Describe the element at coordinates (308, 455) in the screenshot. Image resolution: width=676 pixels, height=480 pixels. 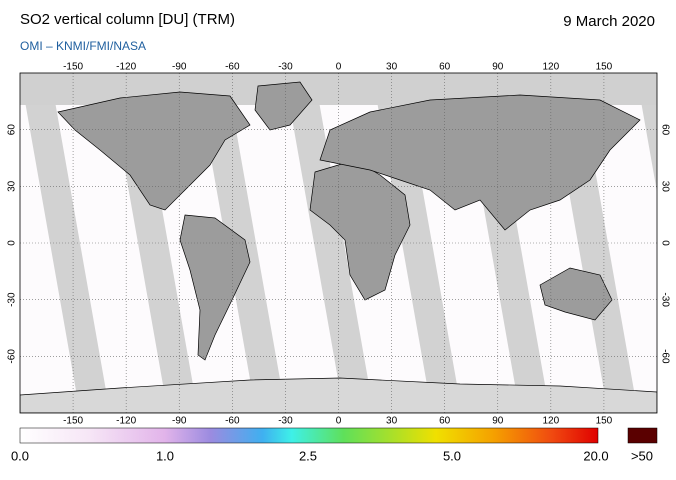
I see `colorbar-label: 2.5` at that location.